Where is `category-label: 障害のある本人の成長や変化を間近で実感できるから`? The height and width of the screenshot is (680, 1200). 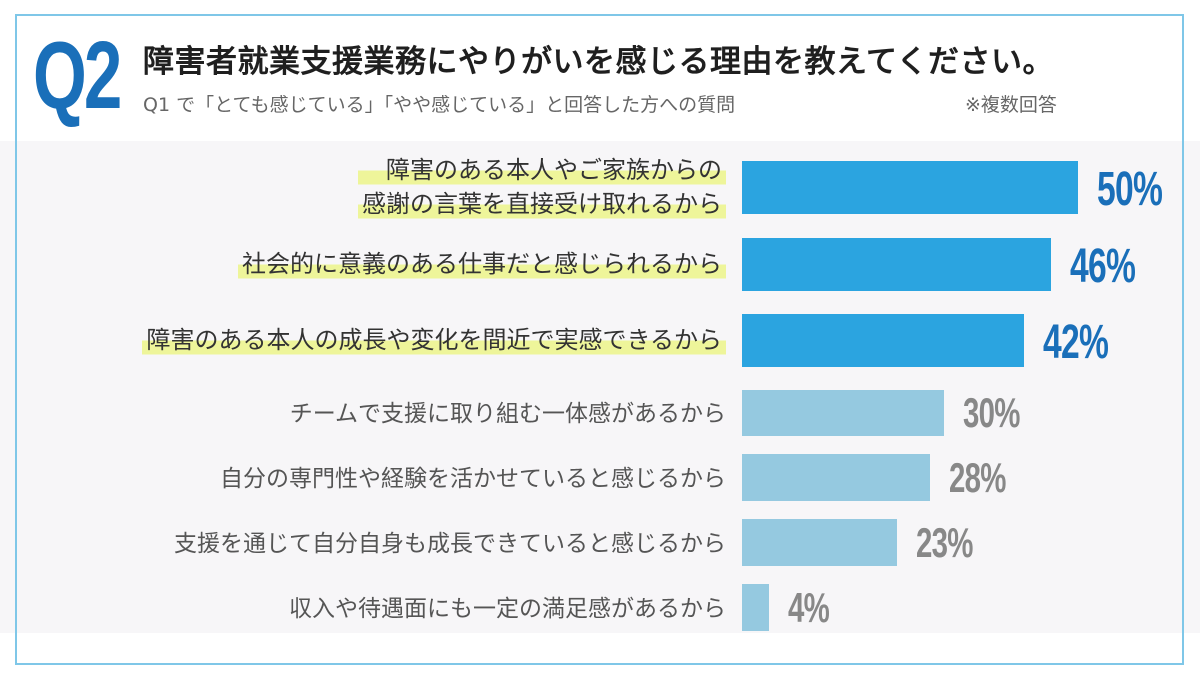
category-label: 障害のある本人の成長や変化を間近で実感できるから is located at coordinates (434, 340).